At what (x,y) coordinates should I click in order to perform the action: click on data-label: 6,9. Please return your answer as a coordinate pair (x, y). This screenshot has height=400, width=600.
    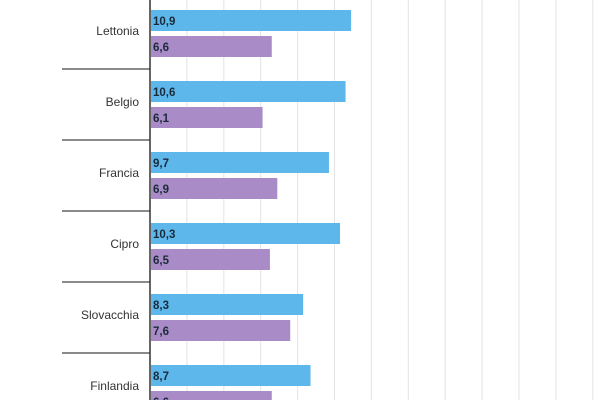
    Looking at the image, I should click on (161, 190).